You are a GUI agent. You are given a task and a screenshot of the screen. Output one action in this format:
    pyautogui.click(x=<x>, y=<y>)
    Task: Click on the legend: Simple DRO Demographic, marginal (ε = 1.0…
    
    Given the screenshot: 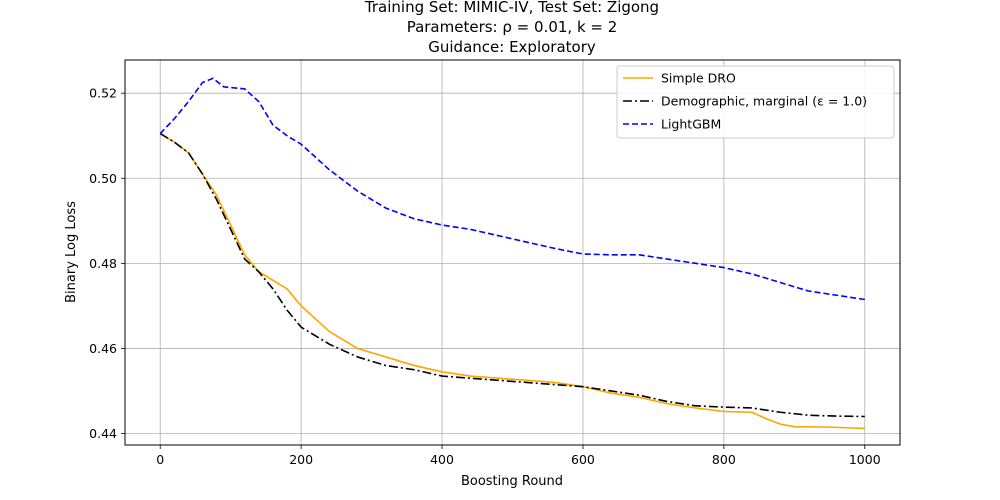 What is the action you would take?
    pyautogui.click(x=755, y=102)
    